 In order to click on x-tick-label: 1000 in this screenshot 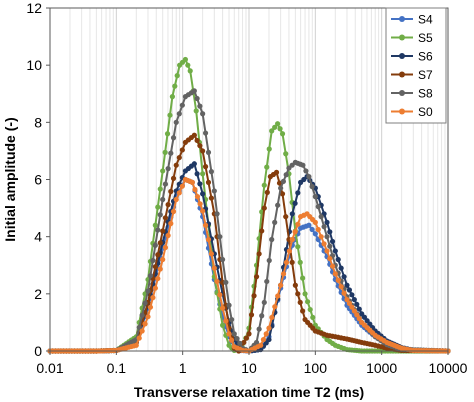, I will do `click(381, 368)`.